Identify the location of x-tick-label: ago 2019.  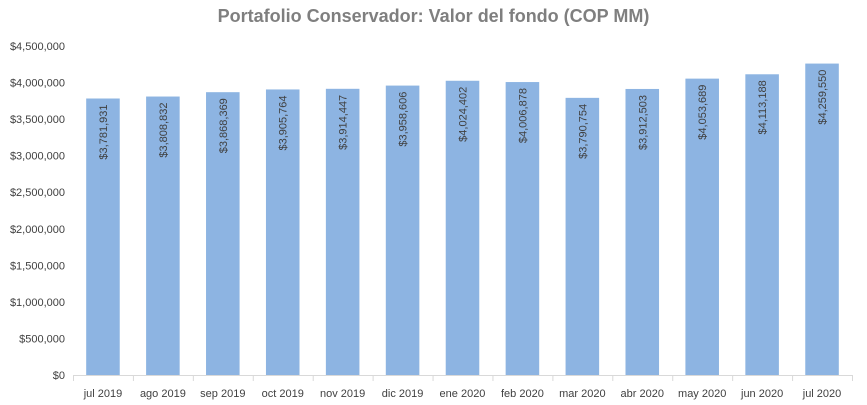
(163, 394).